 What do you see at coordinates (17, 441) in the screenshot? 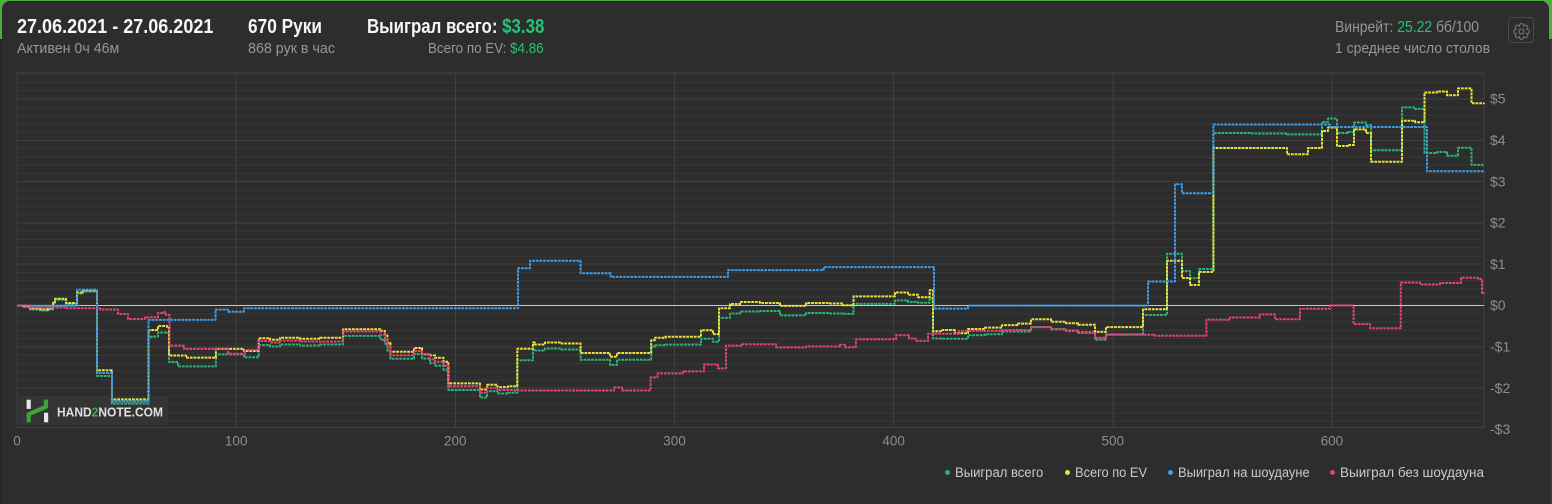
I see `svg-text: 0` at bounding box center [17, 441].